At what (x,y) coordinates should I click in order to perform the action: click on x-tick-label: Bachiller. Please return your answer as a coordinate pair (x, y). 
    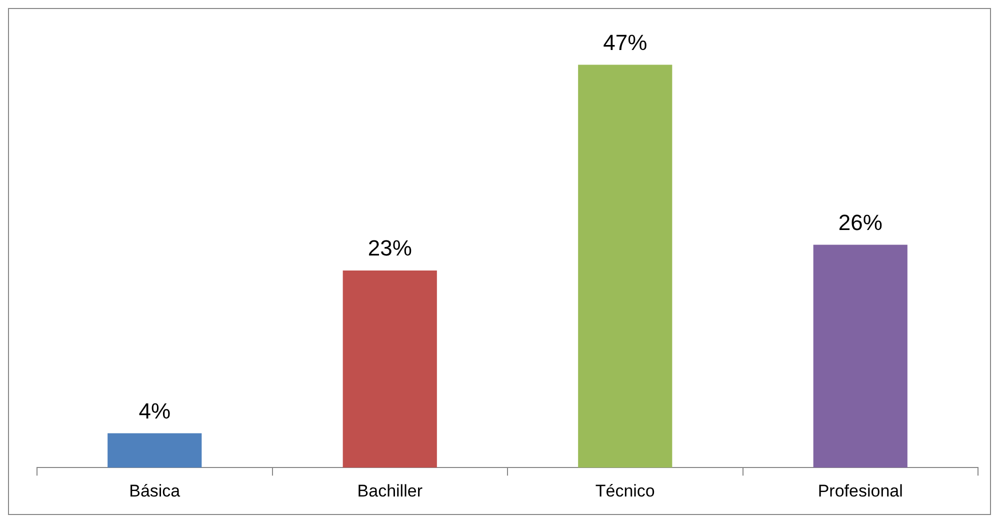
    Looking at the image, I should click on (390, 490).